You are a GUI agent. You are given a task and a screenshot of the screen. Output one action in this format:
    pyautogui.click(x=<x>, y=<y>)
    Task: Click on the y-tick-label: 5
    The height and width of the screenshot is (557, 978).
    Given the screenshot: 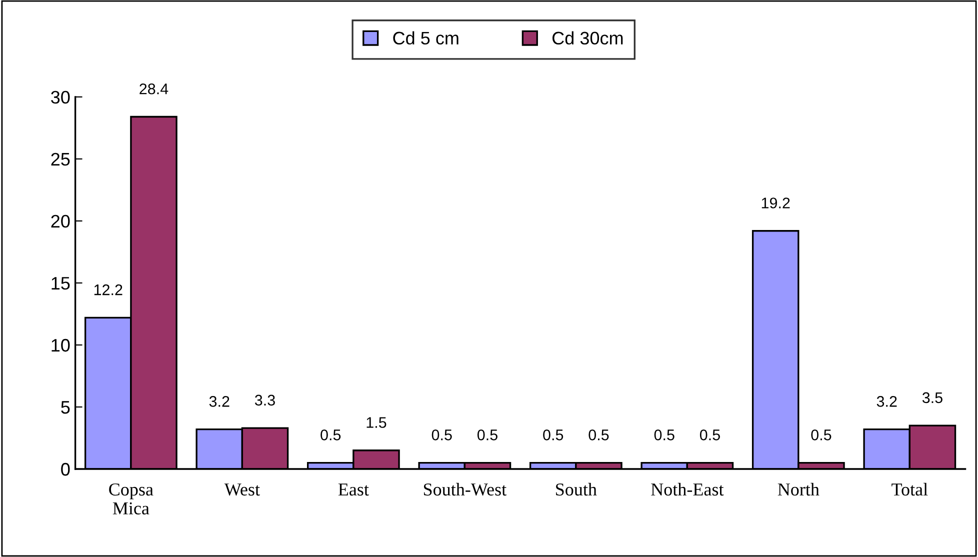 What is the action you would take?
    pyautogui.click(x=65, y=407)
    